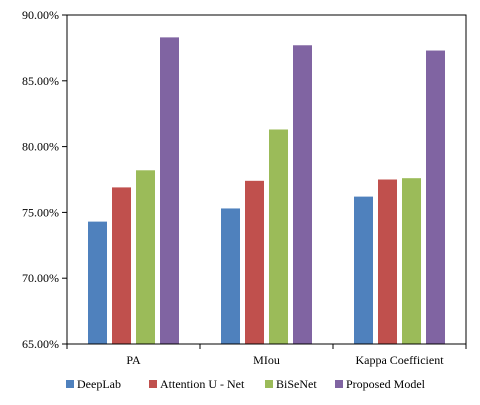 Image resolution: width=480 pixels, height=405 pixels. I want to click on y-tick-label: 80.00%, so click(40, 147).